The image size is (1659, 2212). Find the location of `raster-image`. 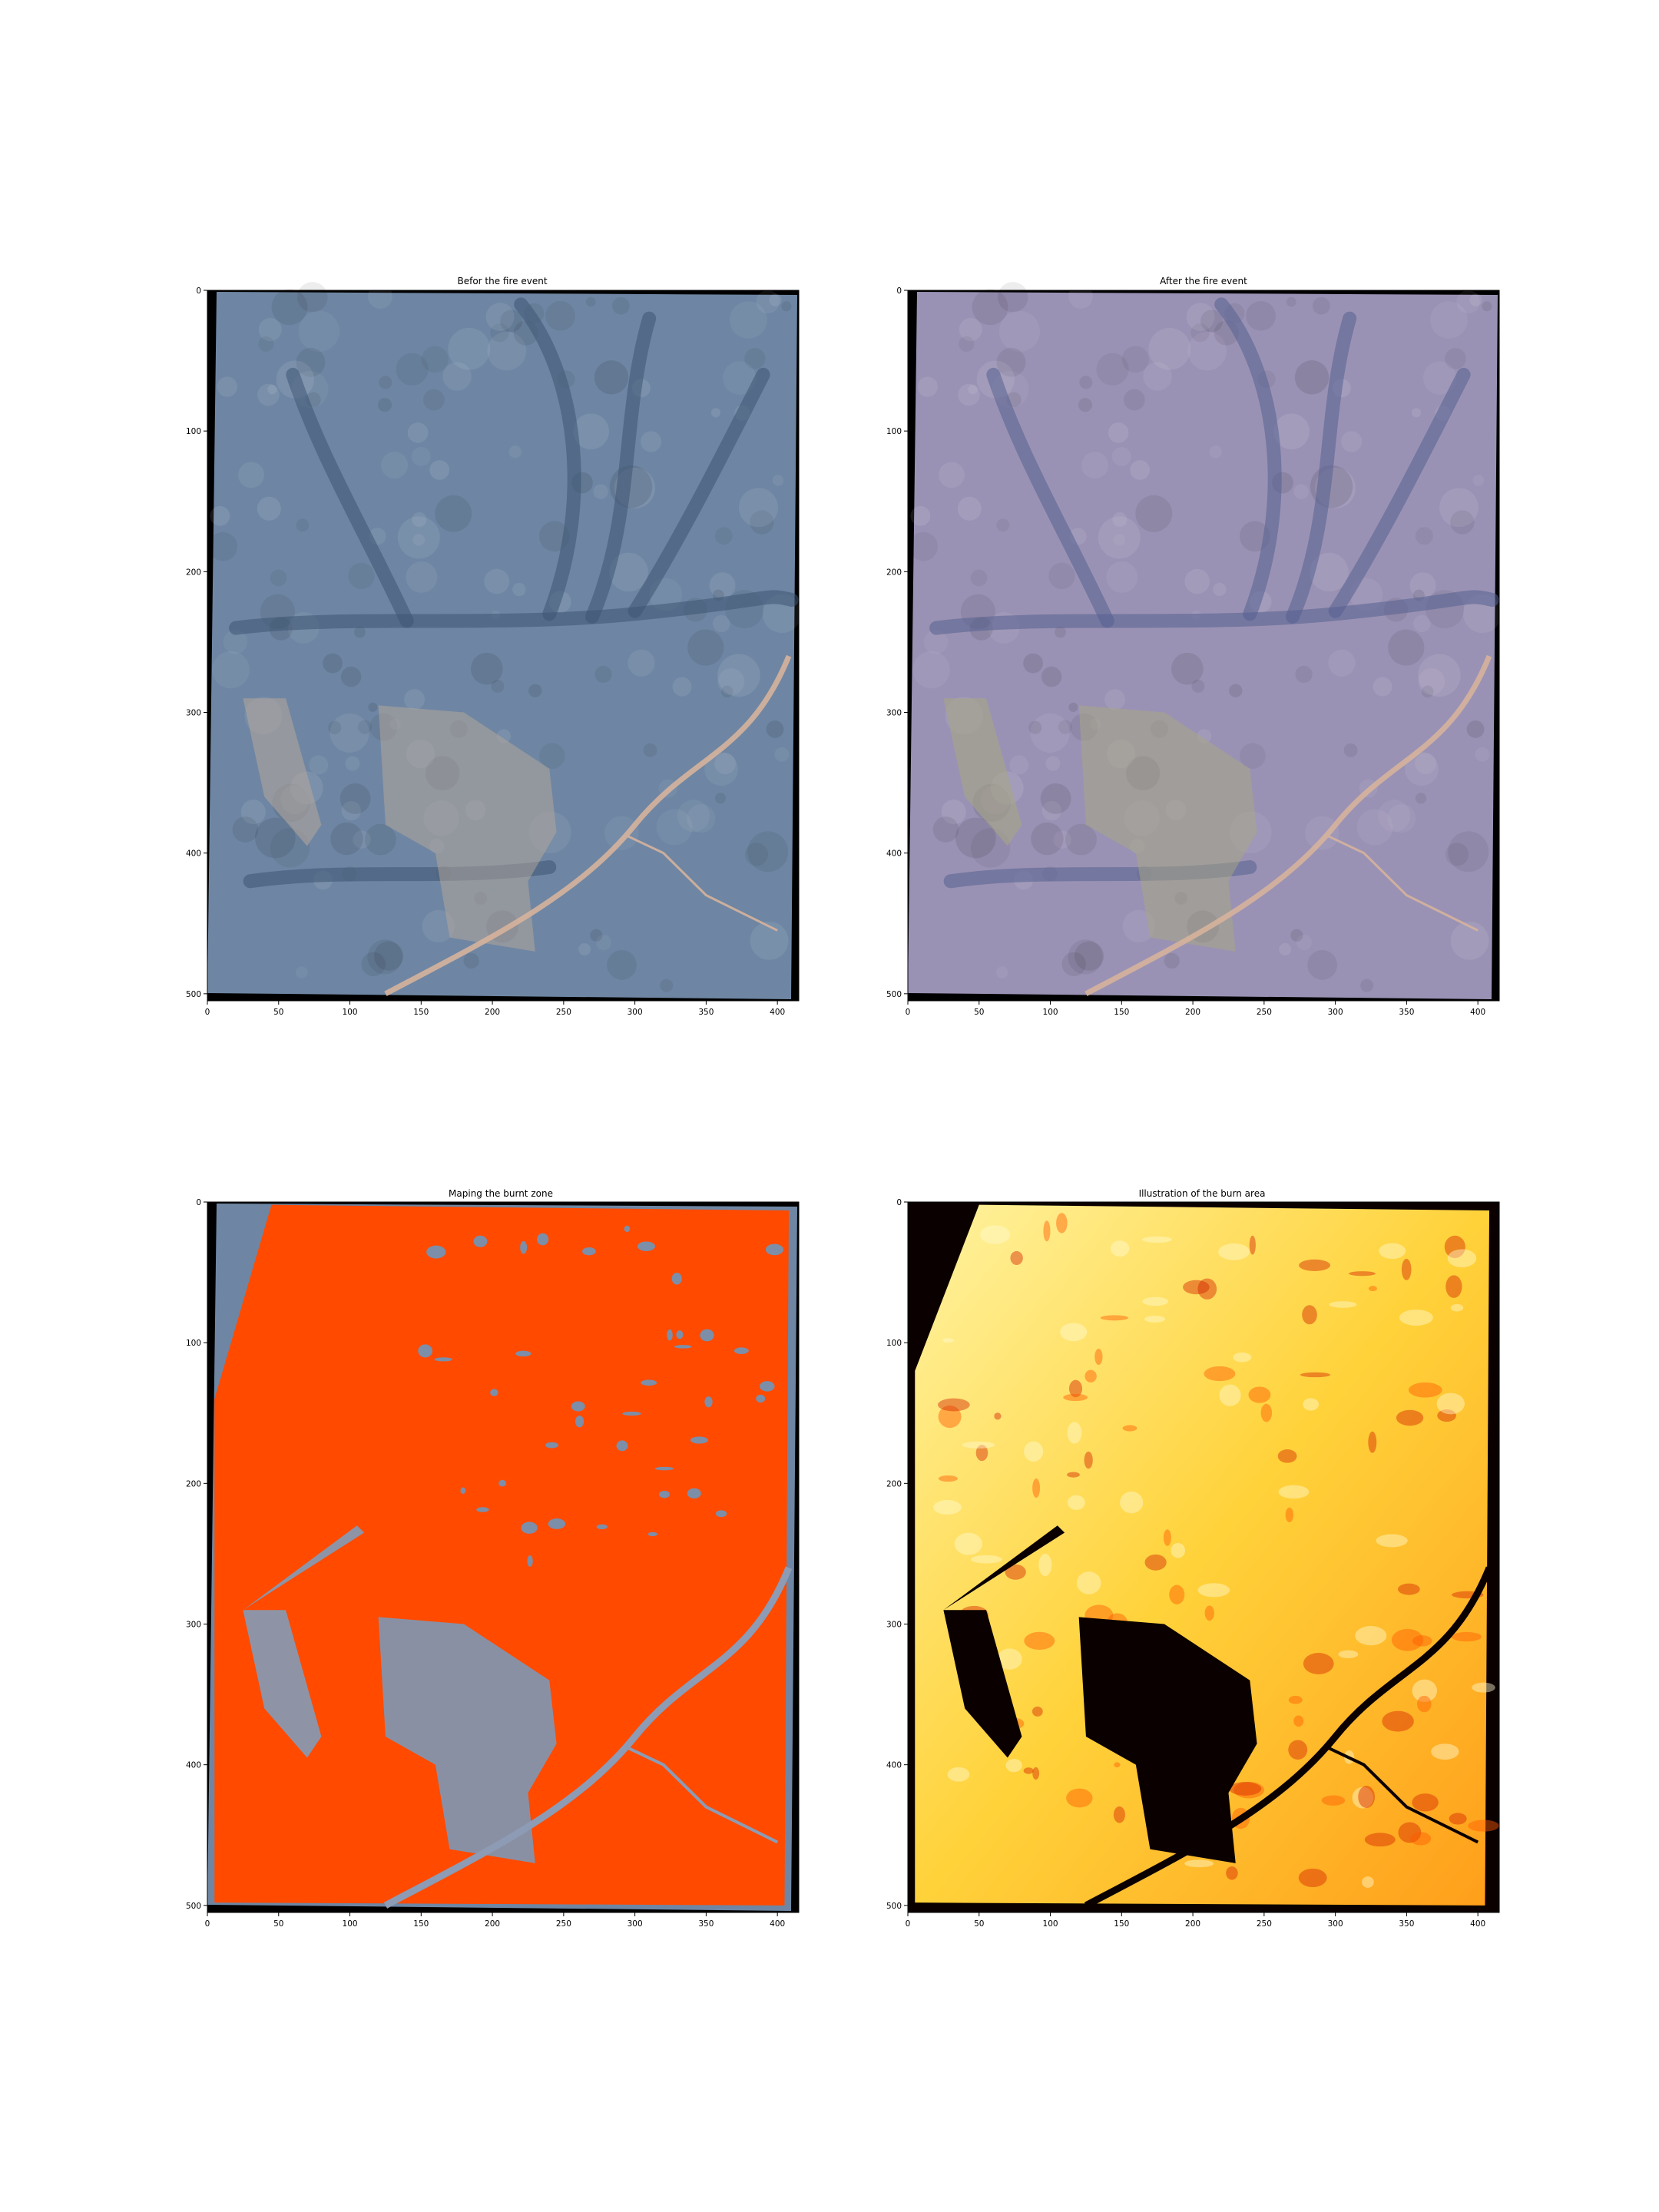

raster-image is located at coordinates (502, 645).